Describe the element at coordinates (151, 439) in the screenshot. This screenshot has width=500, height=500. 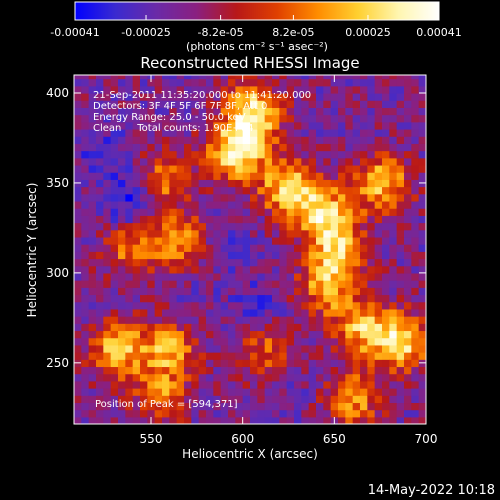
I see `x-tick-label: 550` at that location.